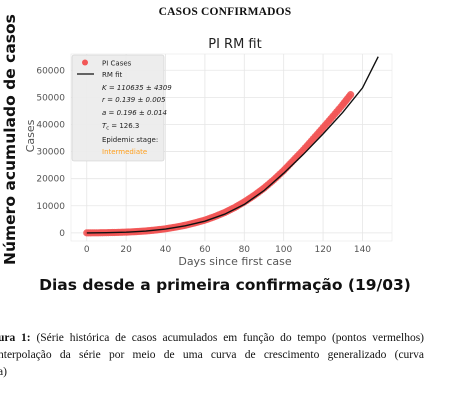  I want to click on data-point, so click(351, 95).